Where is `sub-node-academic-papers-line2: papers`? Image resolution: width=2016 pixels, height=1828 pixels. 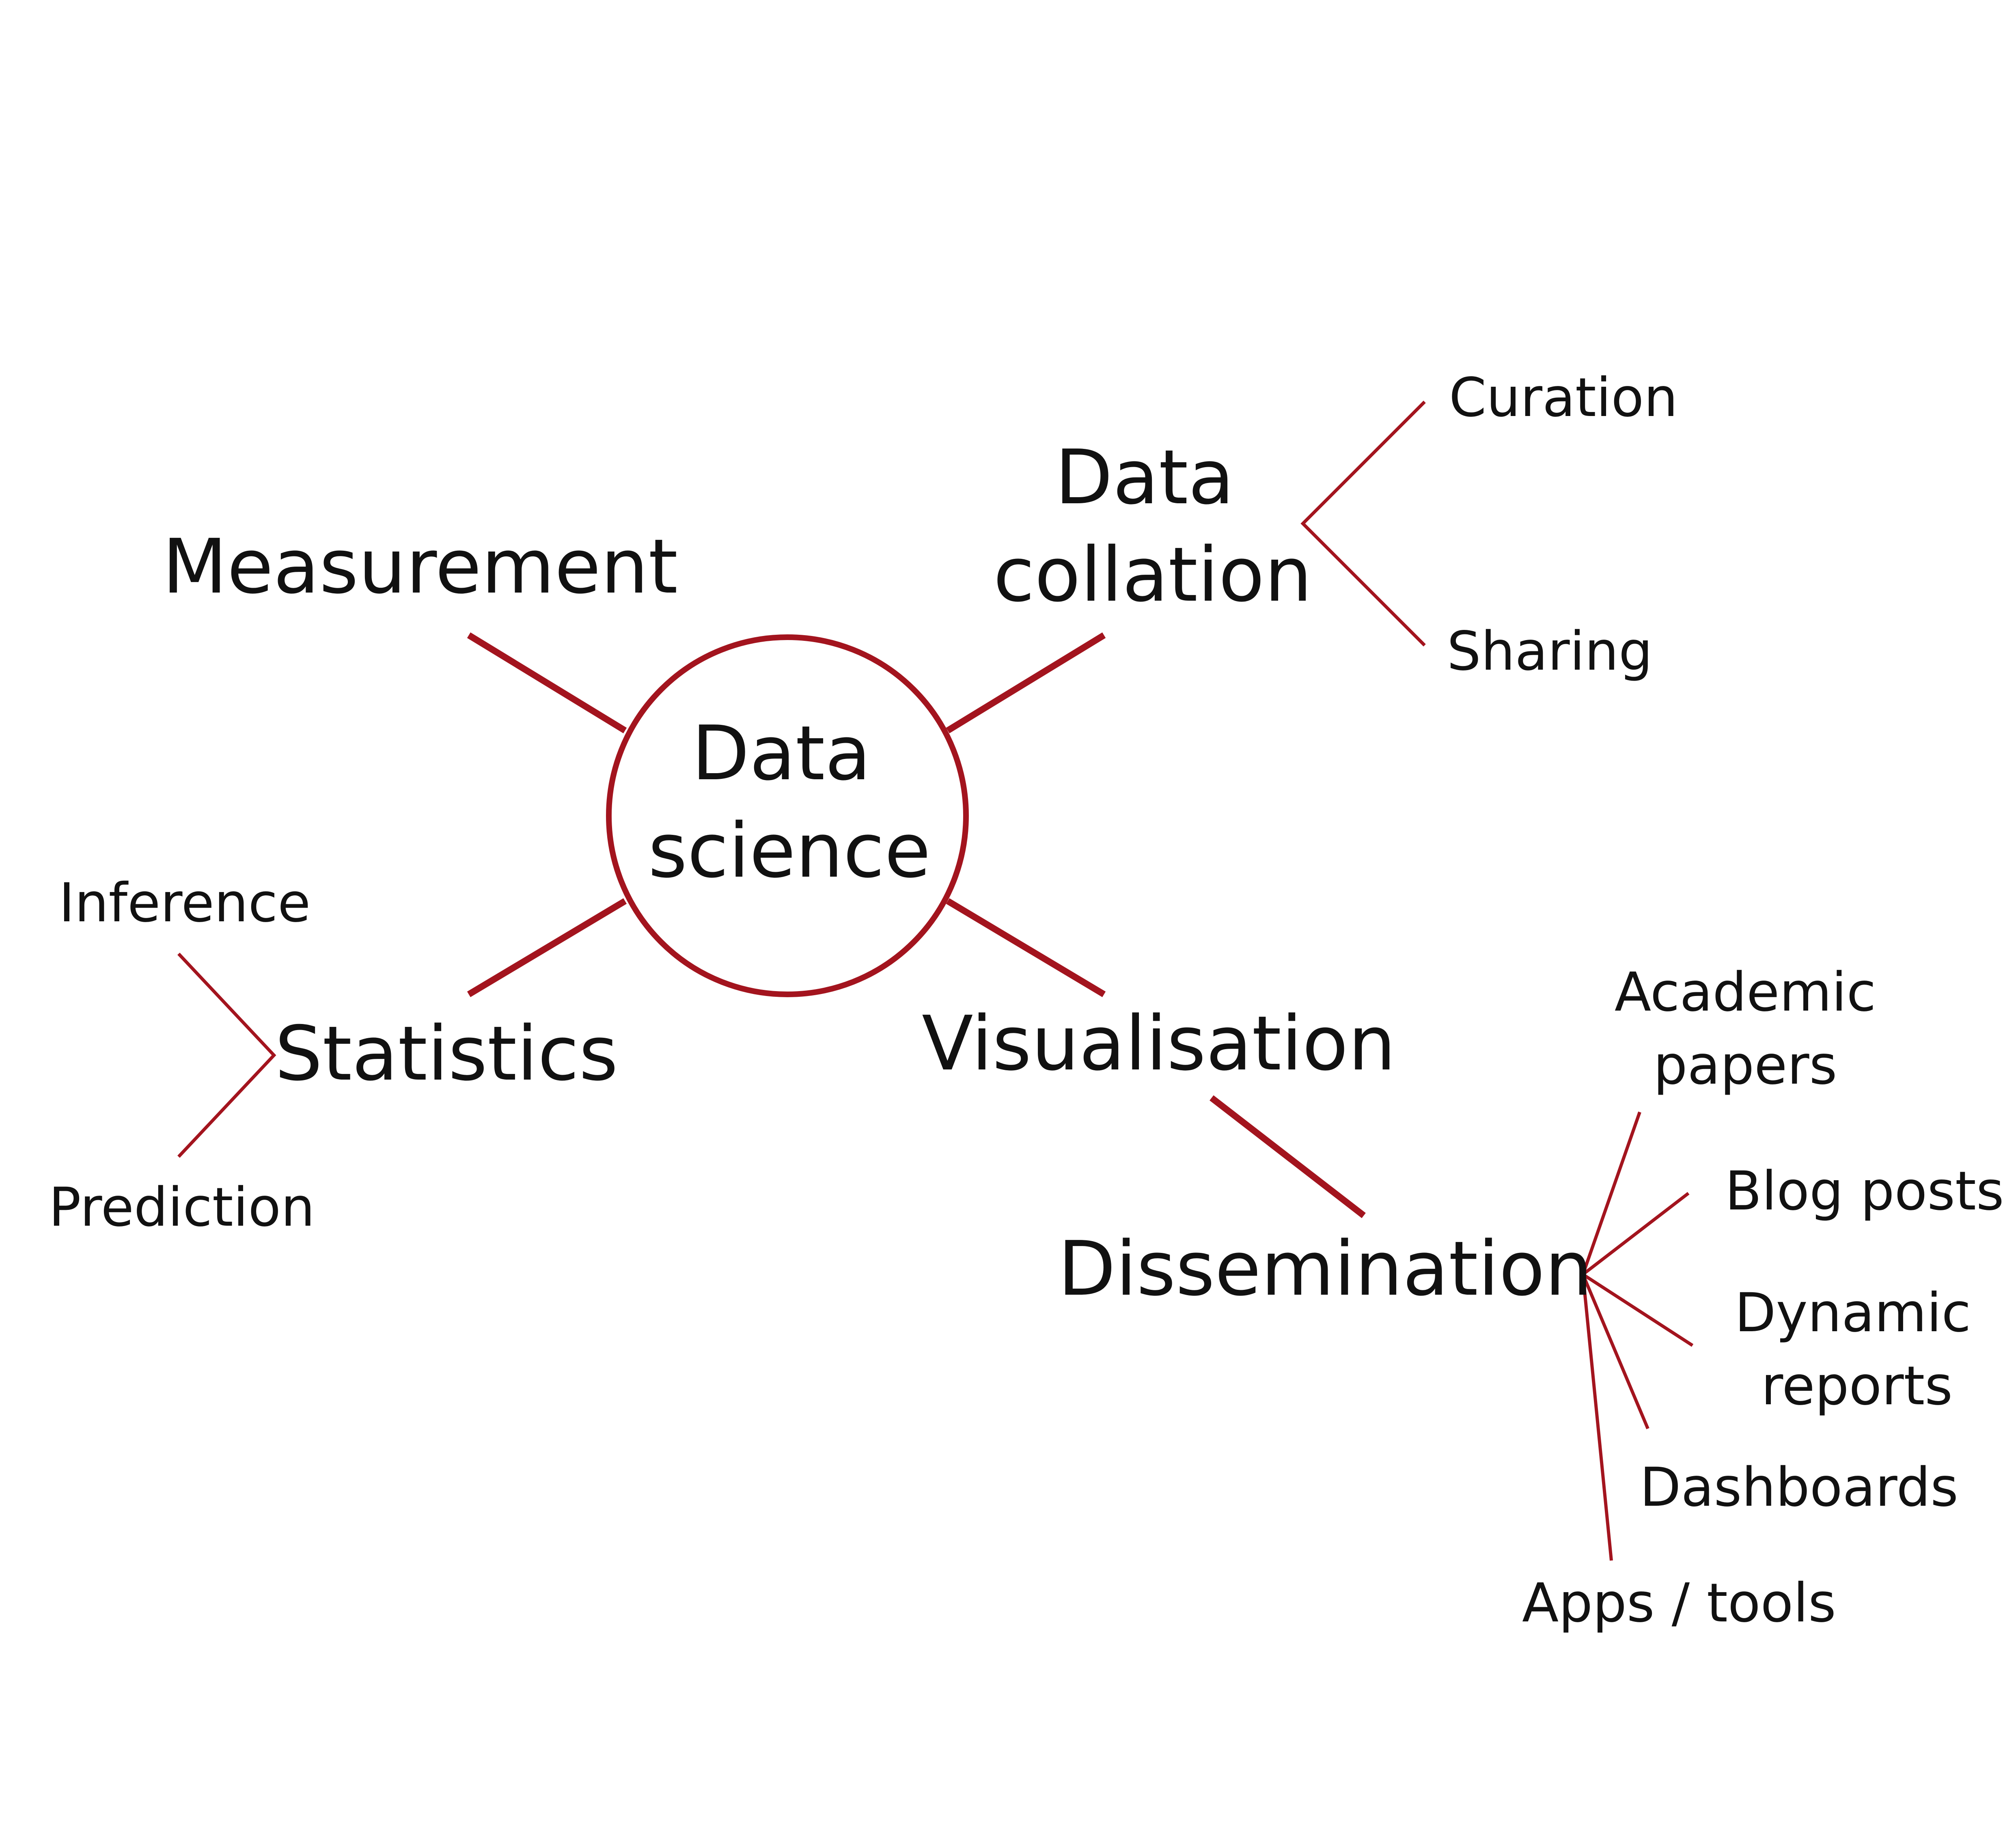 sub-node-academic-papers-line2: papers is located at coordinates (1745, 1065).